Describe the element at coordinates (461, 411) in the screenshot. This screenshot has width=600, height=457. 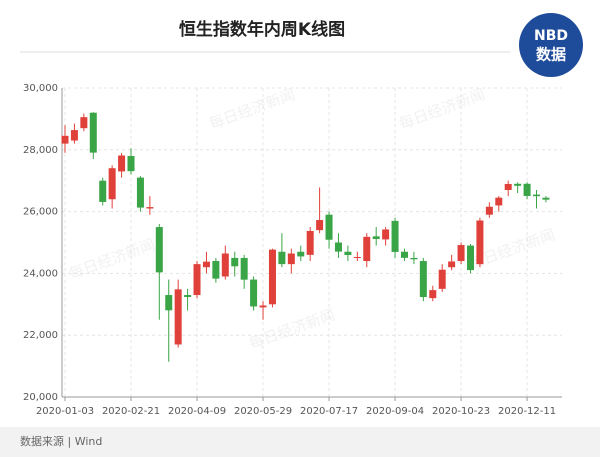
I see `x-tick-label: 2020-10-23` at that location.